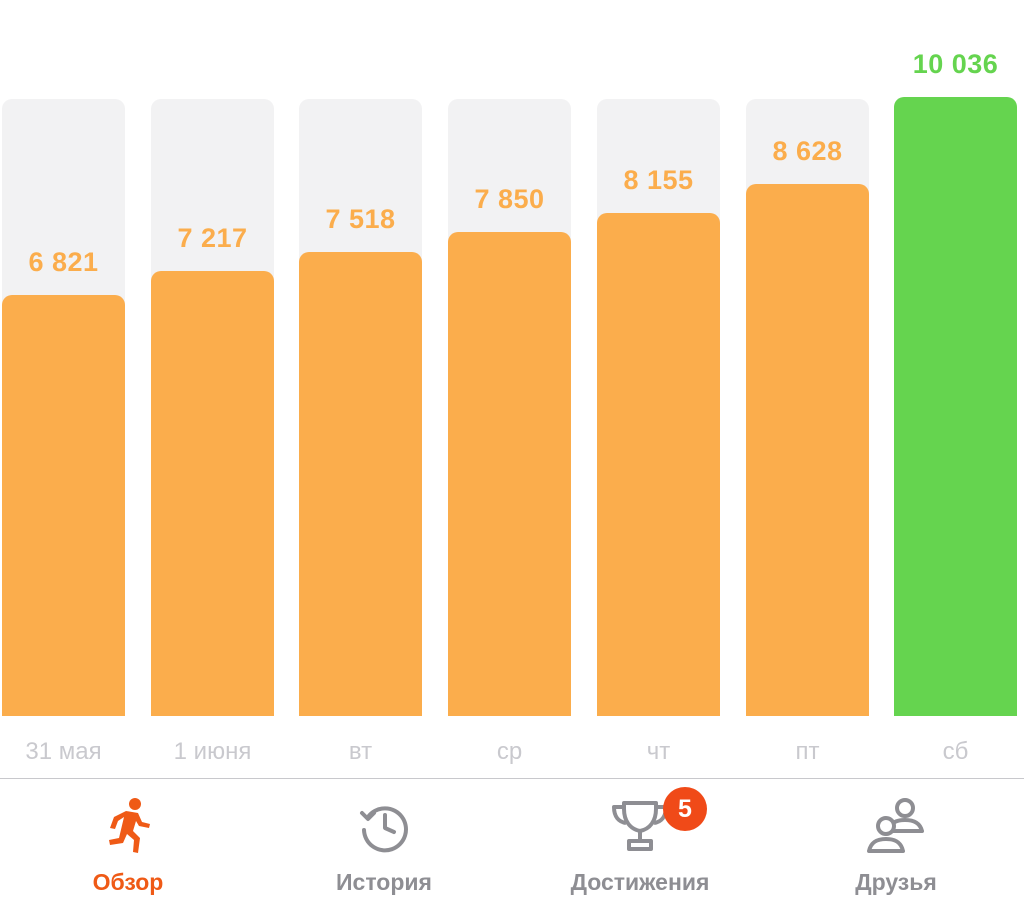 The height and width of the screenshot is (901, 1024). Describe the element at coordinates (212, 751) in the screenshot. I see `day-label: 1 июня` at that location.